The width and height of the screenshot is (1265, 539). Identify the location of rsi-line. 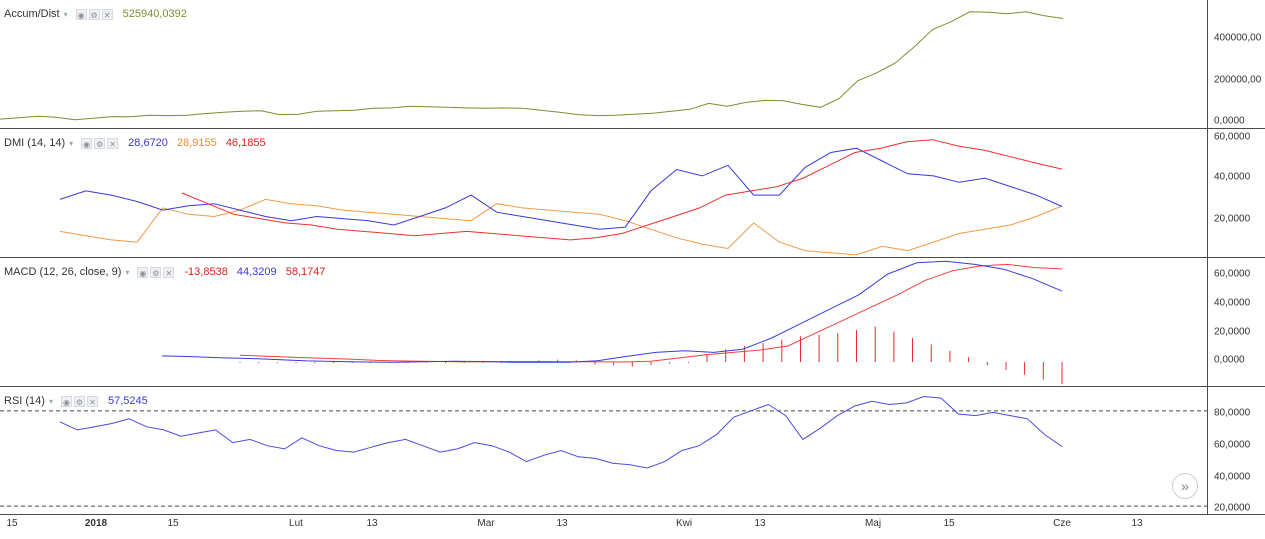
(561, 432).